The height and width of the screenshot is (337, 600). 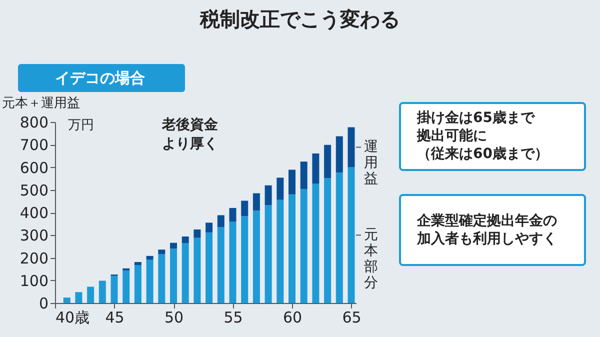 What do you see at coordinates (292, 317) in the screenshot?
I see `x-tick-label: 60` at bounding box center [292, 317].